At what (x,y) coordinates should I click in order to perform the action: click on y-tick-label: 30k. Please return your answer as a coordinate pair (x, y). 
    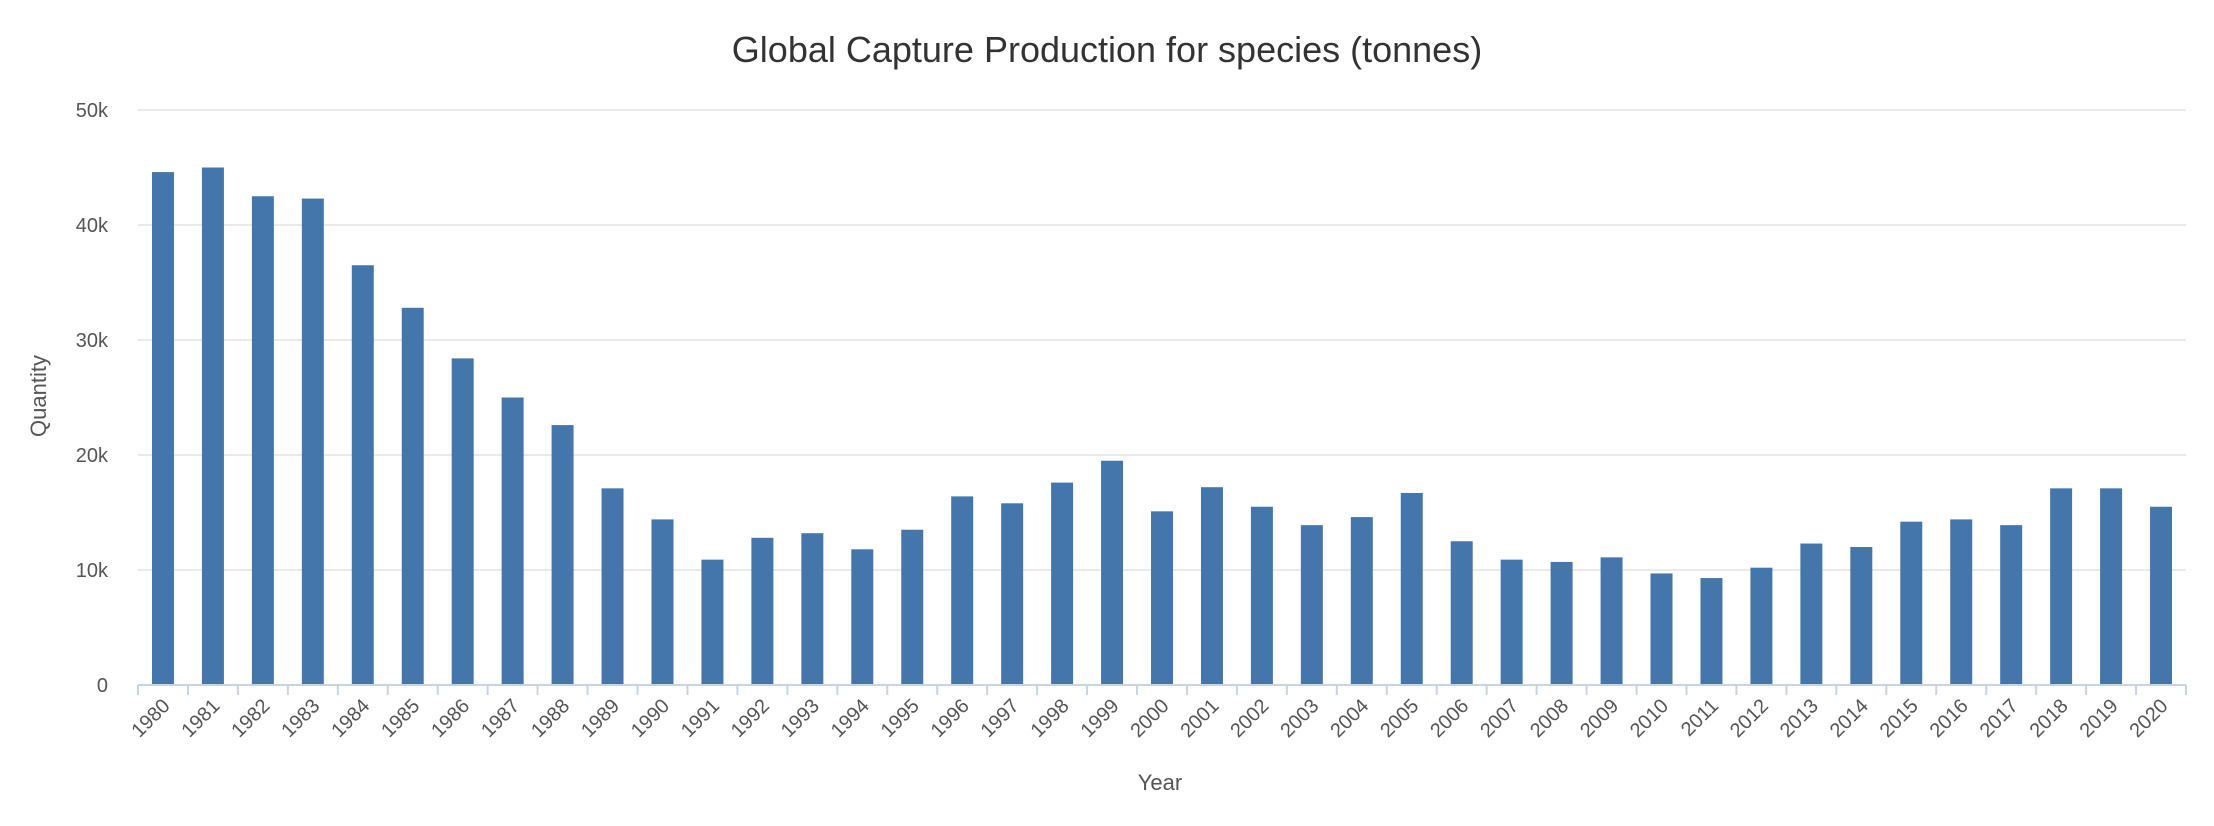
    Looking at the image, I should click on (92, 341).